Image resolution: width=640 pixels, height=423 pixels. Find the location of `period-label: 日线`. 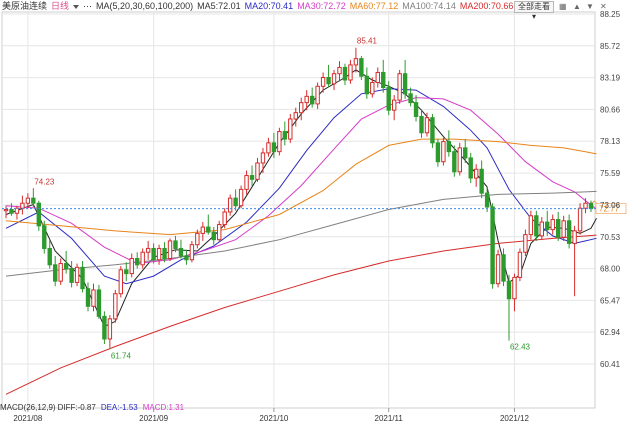

period-label: 日线 is located at coordinates (60, 6).